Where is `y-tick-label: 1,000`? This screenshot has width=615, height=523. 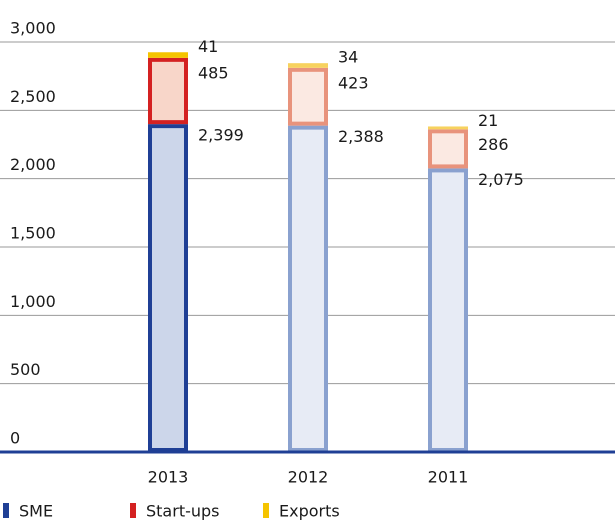
y-tick-label: 1,000 is located at coordinates (33, 301).